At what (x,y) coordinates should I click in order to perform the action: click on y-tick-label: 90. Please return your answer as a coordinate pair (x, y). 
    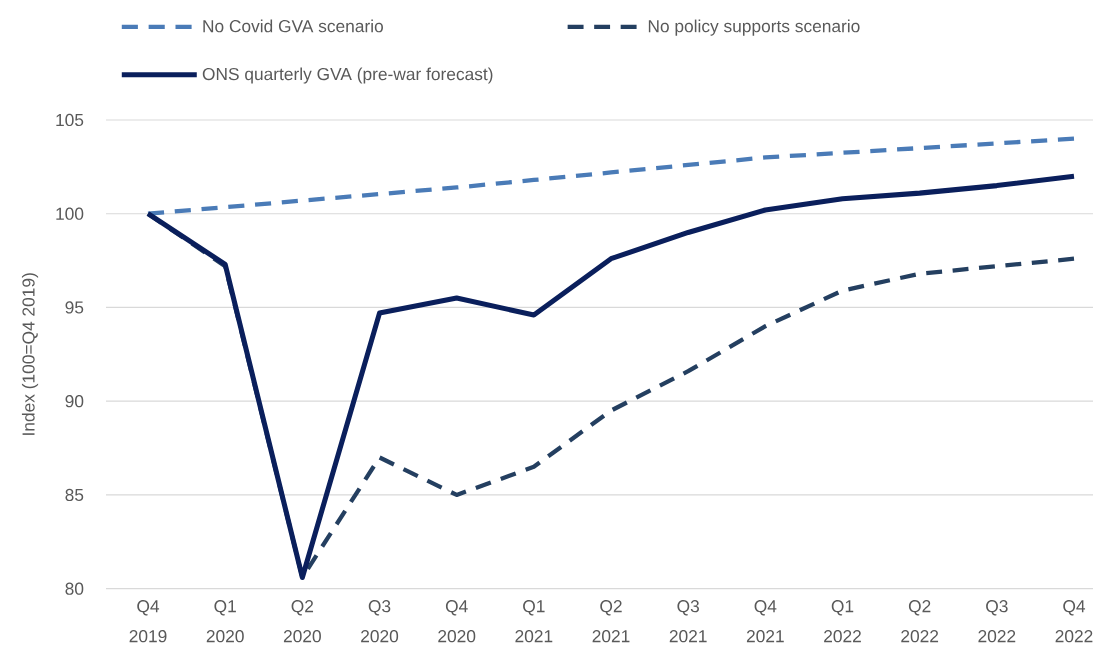
    Looking at the image, I should click on (74, 401).